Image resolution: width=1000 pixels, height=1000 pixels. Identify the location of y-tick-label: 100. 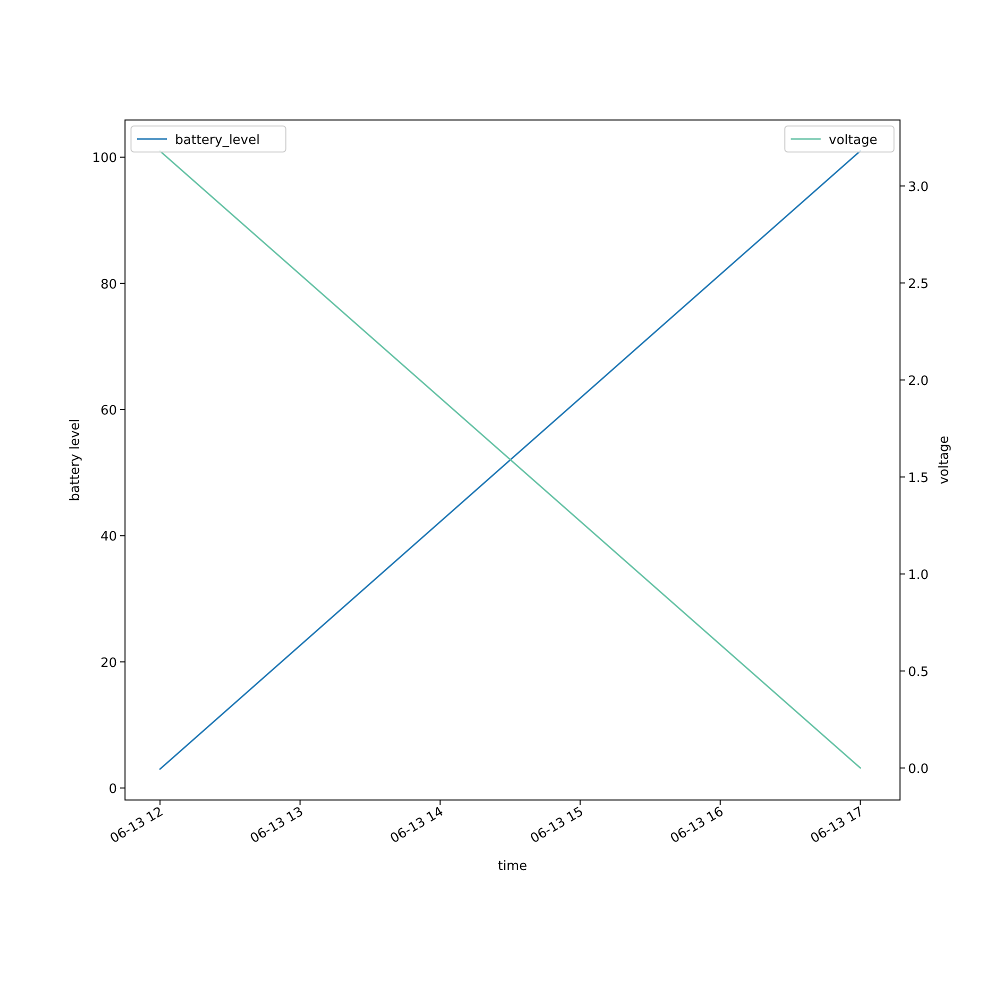
(104, 158).